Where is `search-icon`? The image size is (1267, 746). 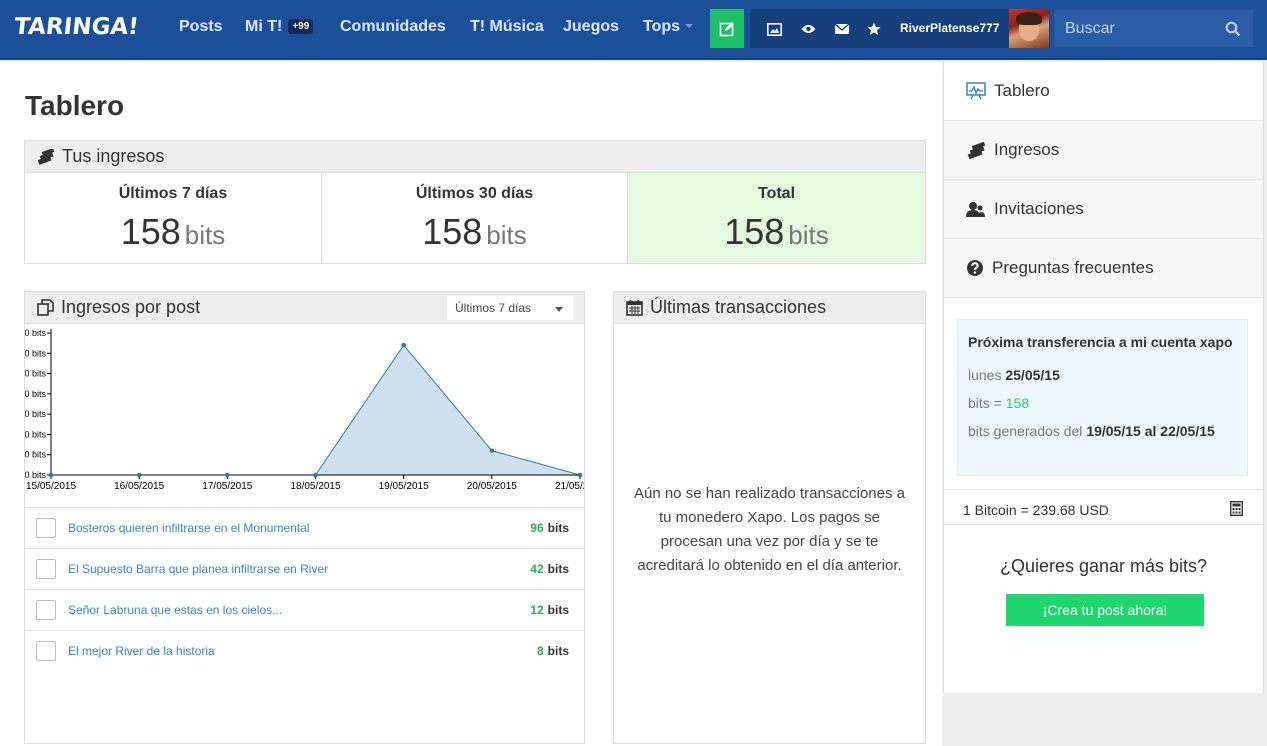 search-icon is located at coordinates (1233, 29).